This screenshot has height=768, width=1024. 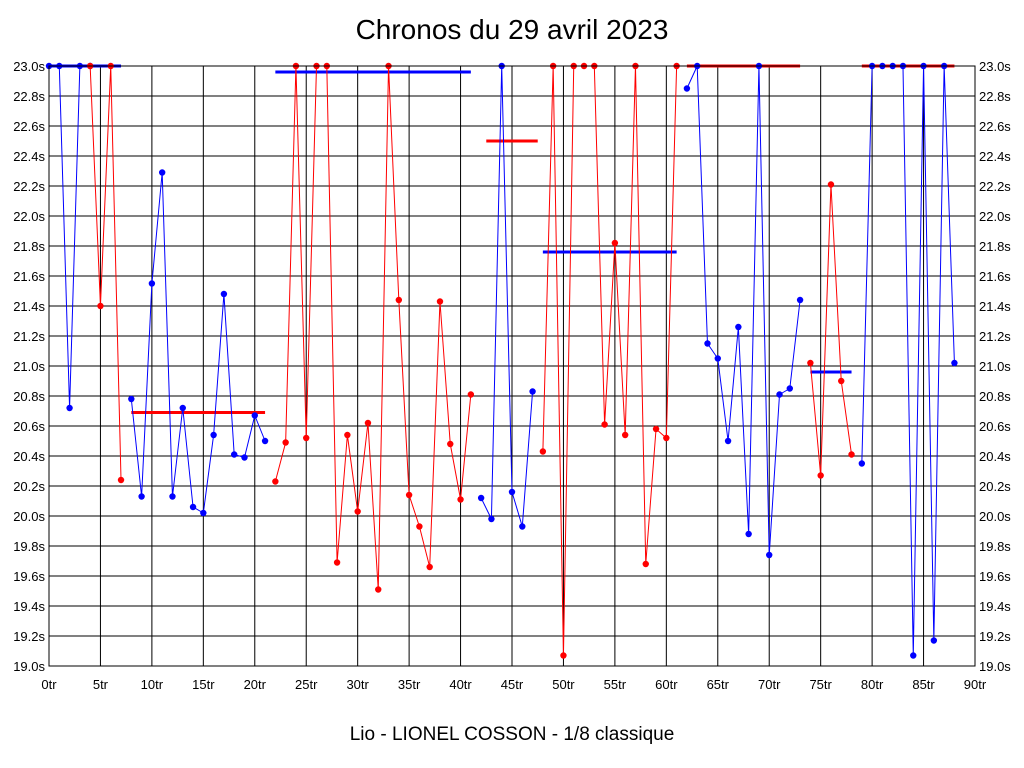 I want to click on y-tick-label-left: 19.6s, so click(x=29, y=576).